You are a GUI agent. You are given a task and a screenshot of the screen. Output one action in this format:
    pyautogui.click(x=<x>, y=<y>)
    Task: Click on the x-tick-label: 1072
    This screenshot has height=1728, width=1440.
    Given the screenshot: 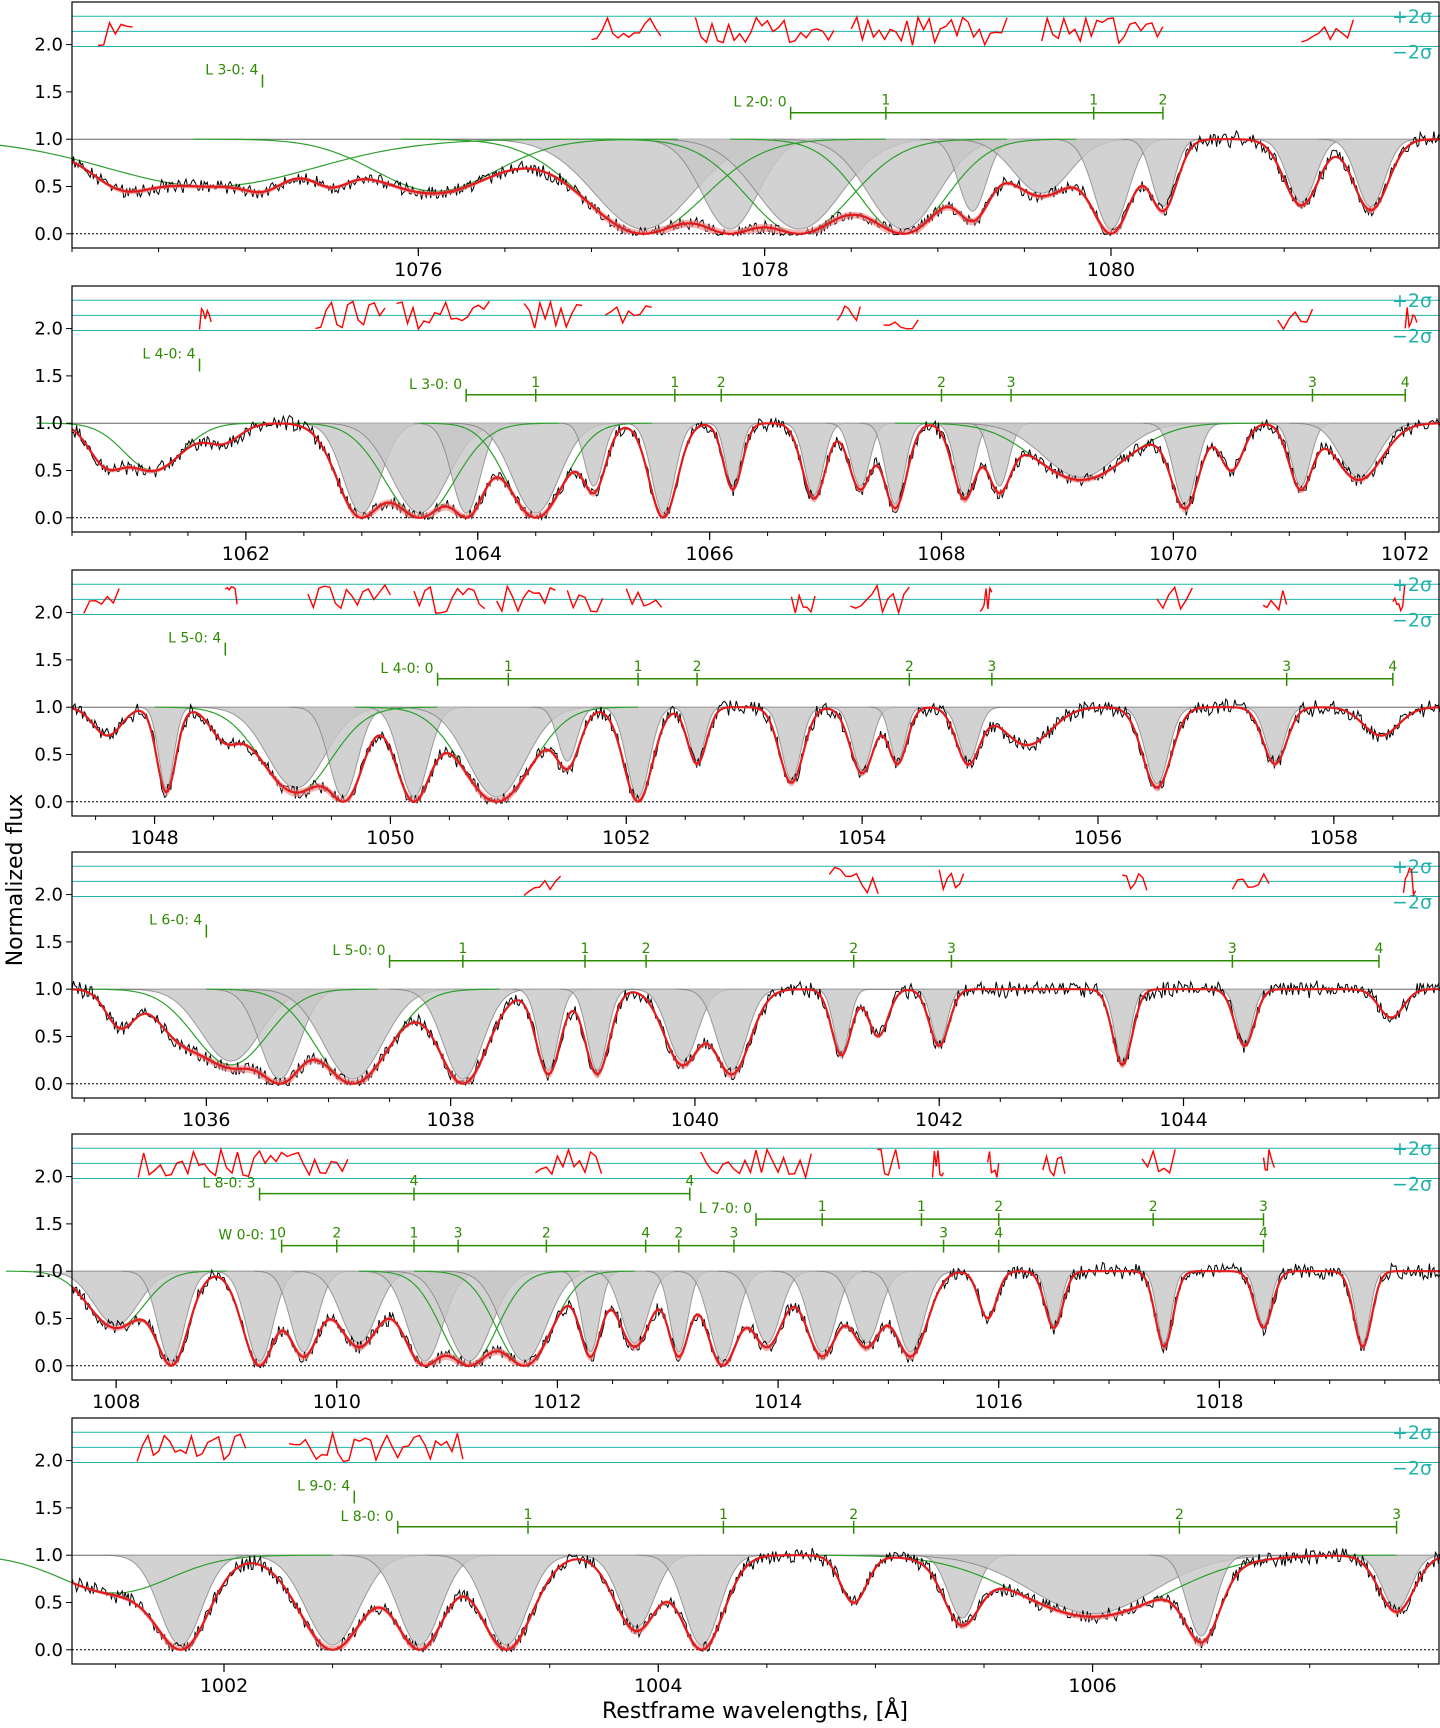 What is the action you would take?
    pyautogui.click(x=1405, y=554)
    